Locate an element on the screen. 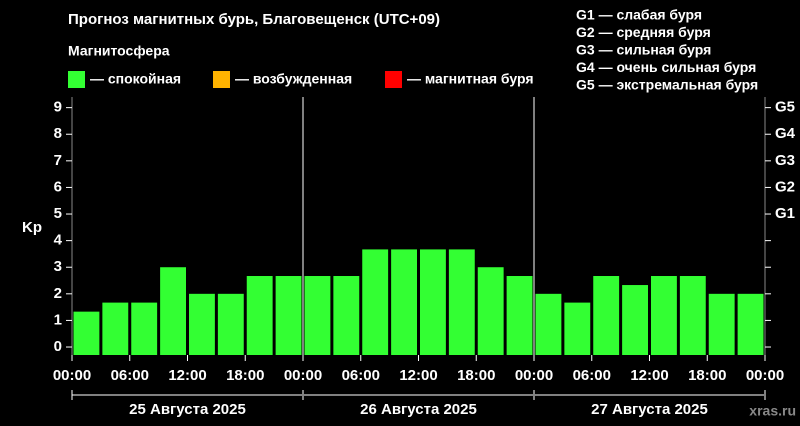 The width and height of the screenshot is (800, 426). y2-tick-label: G4 is located at coordinates (785, 133).